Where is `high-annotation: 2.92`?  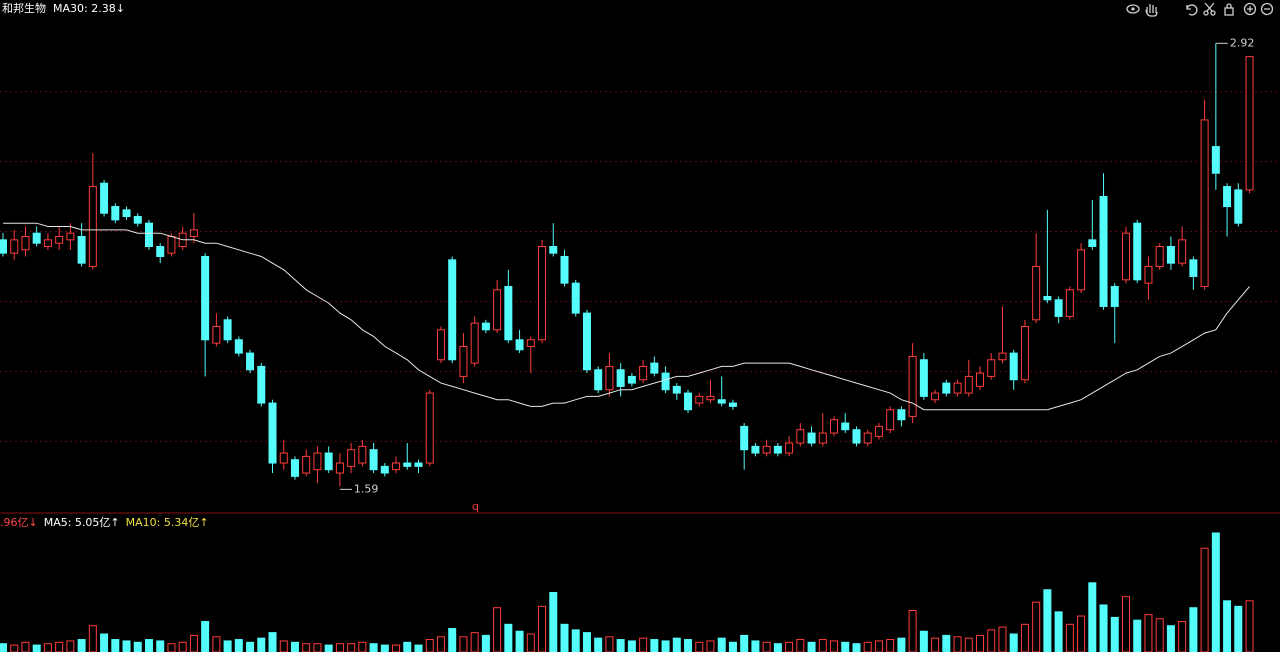 high-annotation: 2.92 is located at coordinates (1242, 42).